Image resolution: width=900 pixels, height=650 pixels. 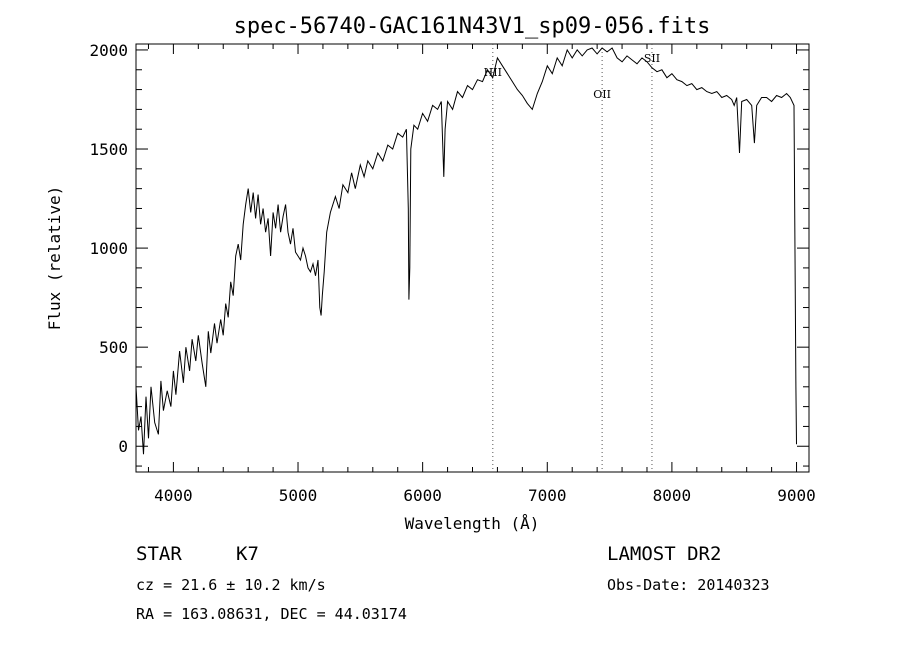 I want to click on x-tick-label: 9000, so click(x=796, y=495).